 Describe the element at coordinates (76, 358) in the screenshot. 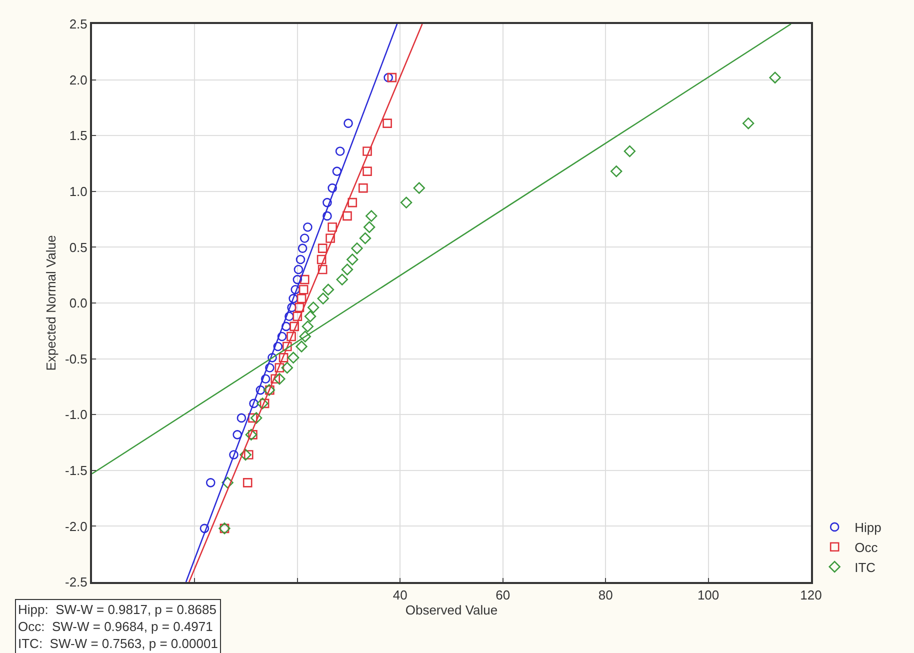

I see `y-tick-label: -0.5` at that location.